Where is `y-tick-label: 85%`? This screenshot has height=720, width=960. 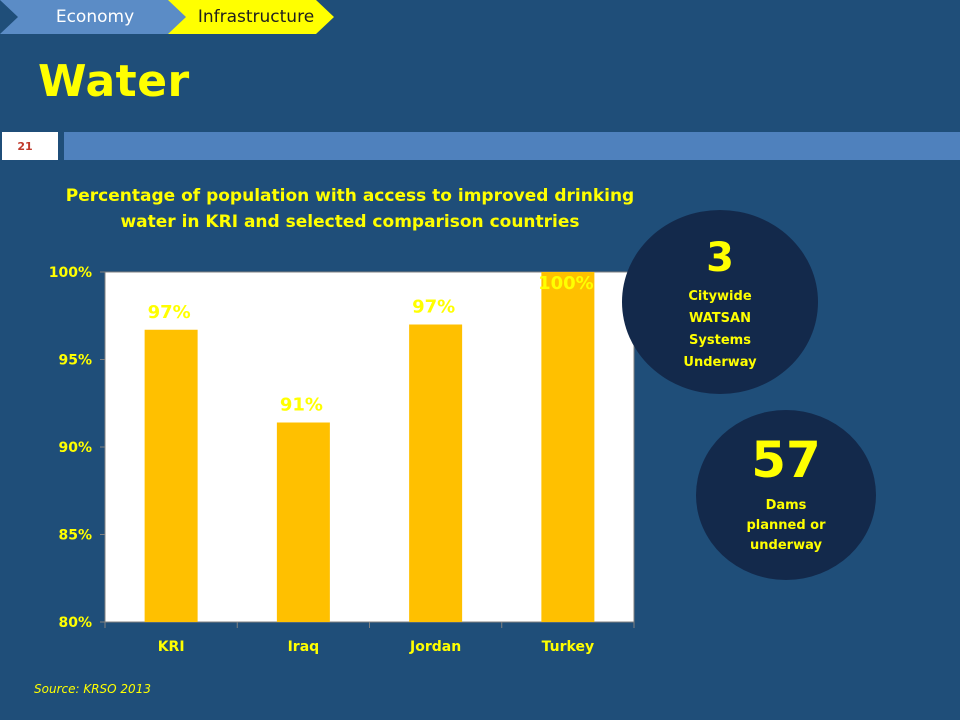
y-tick-label: 85% is located at coordinates (75, 536).